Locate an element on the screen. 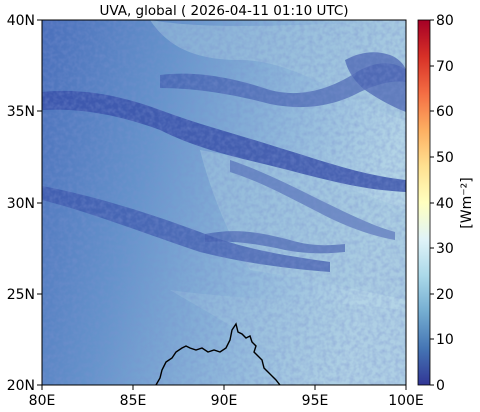 The image size is (480, 412). colorbar-tick-label: 0 is located at coordinates (440, 386).